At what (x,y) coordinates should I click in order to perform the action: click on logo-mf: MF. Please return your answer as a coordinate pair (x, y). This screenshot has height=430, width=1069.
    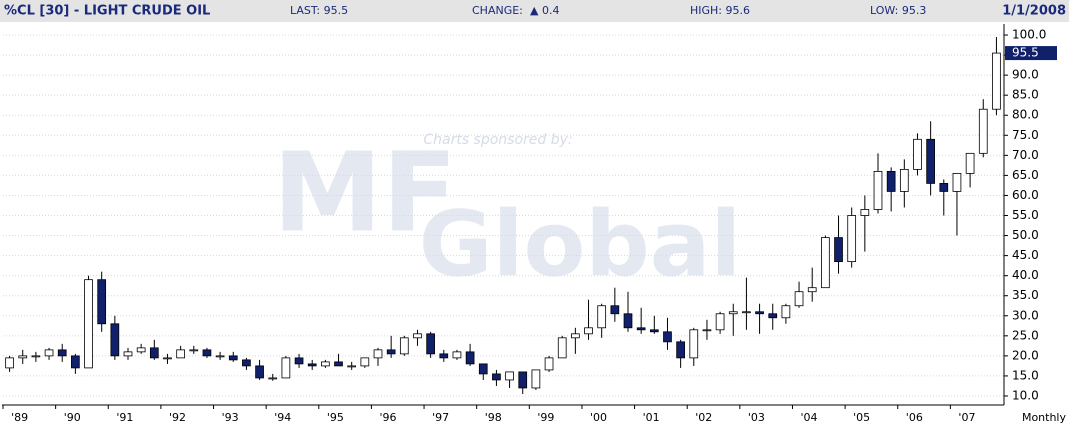
    Looking at the image, I should click on (365, 192).